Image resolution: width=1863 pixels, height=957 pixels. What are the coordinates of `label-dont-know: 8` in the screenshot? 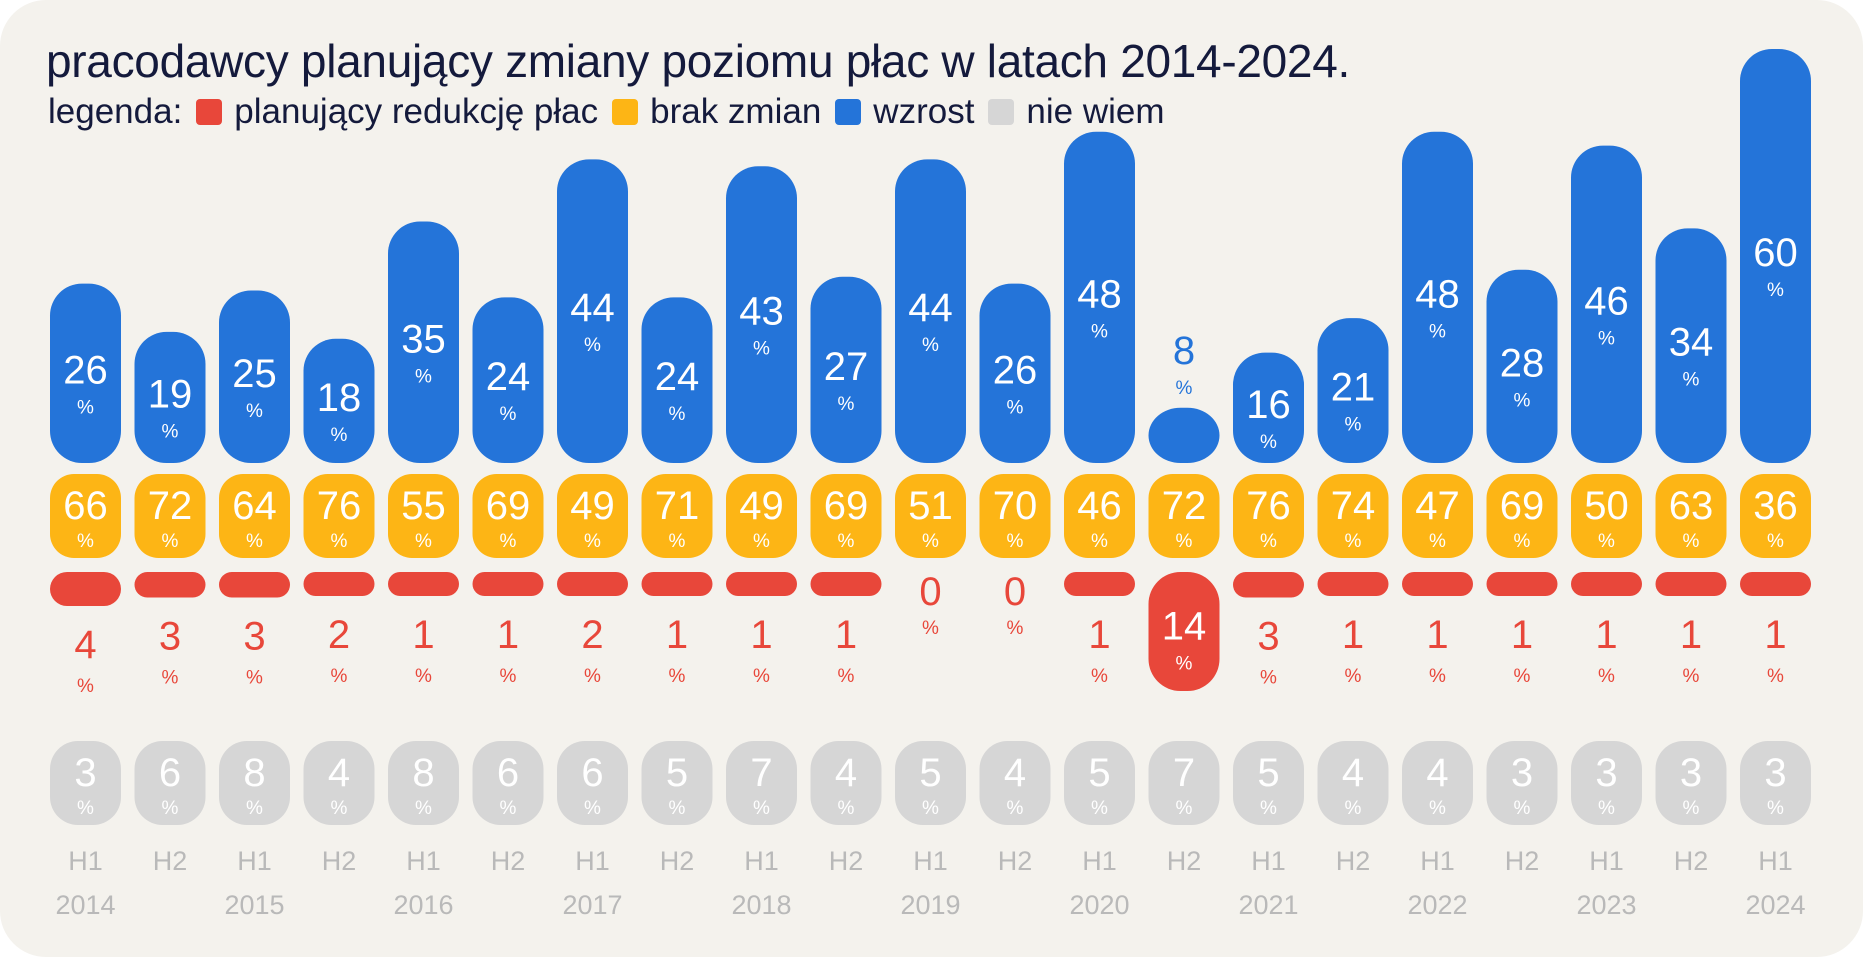 It's located at (254, 773).